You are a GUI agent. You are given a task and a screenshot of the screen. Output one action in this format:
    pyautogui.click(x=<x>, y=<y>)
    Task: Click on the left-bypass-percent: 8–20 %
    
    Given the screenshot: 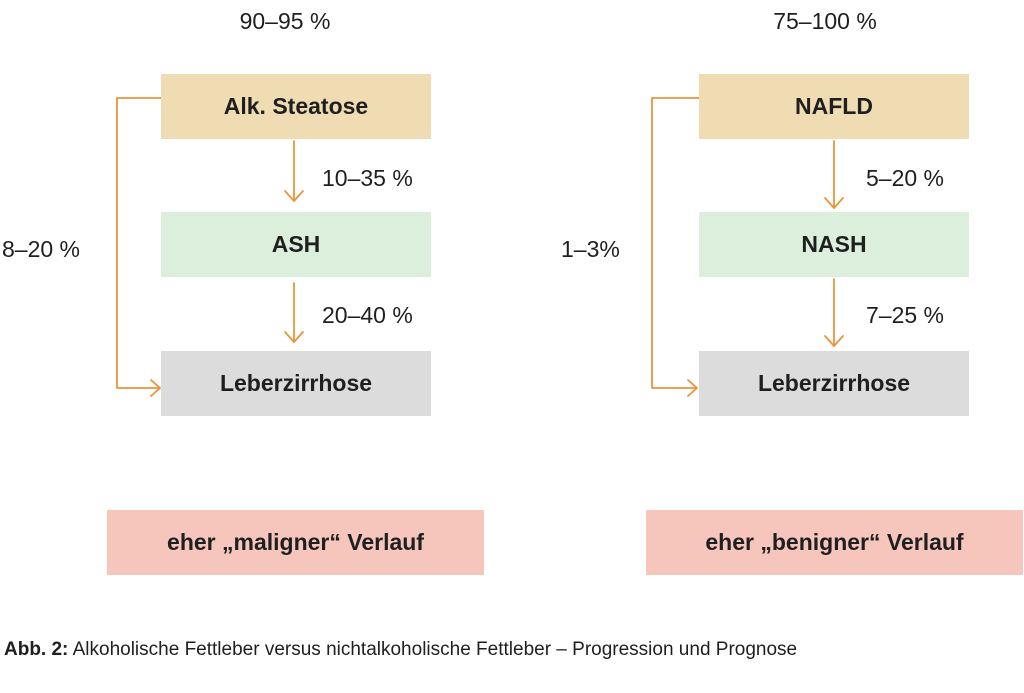 What is the action you would take?
    pyautogui.click(x=41, y=249)
    